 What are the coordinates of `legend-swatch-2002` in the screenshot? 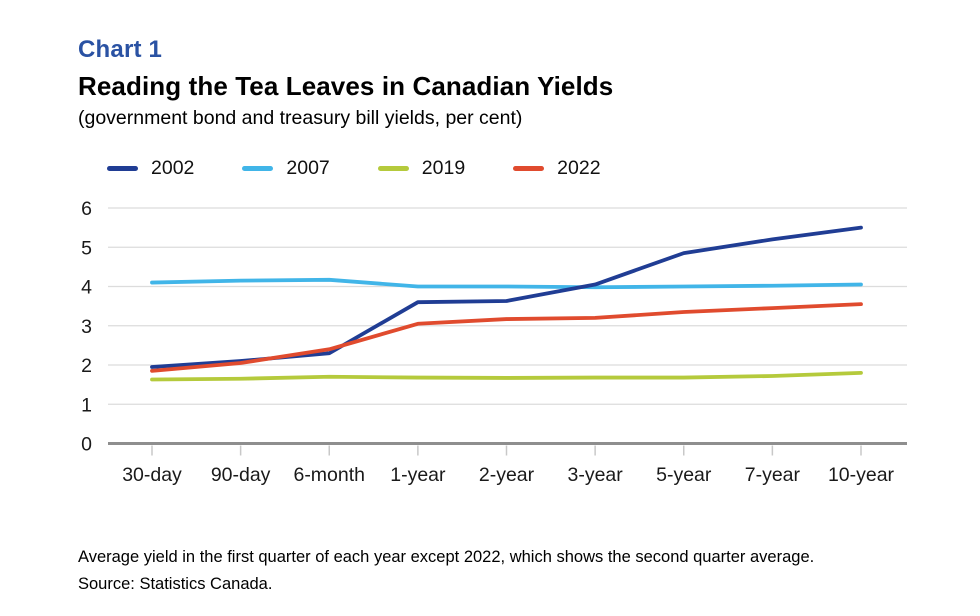 It's located at (122, 168).